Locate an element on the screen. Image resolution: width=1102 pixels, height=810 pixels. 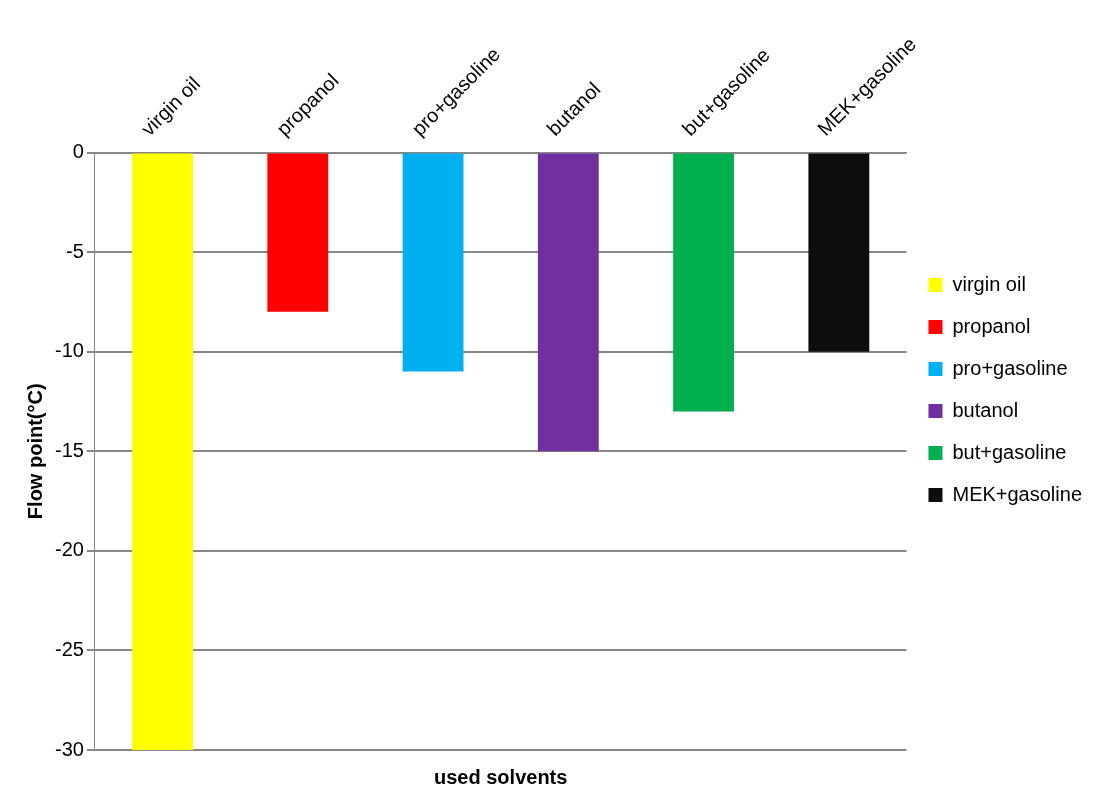
y-tick-label: -25 is located at coordinates (69, 648).